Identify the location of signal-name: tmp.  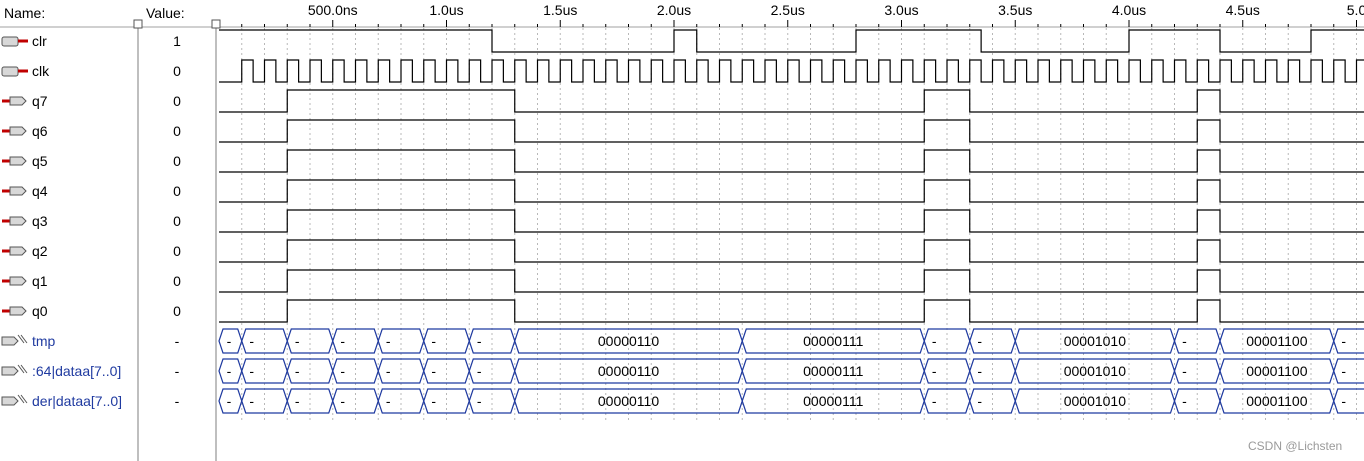
(44, 341).